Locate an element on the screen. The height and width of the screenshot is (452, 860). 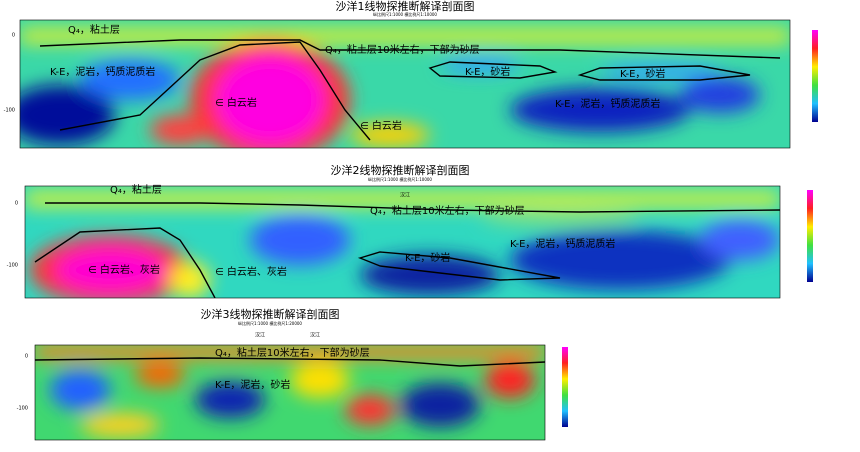
scale-text: 纵比例尺1:1000 横比例尺1:20000 is located at coordinates (270, 323).